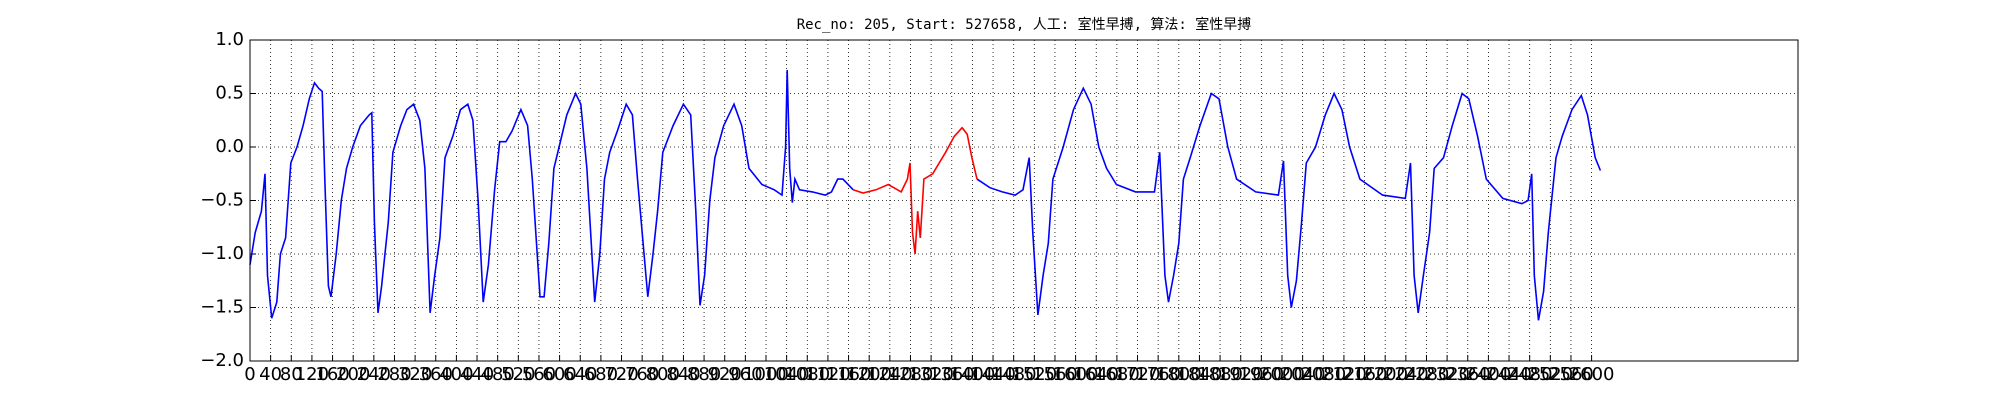 This screenshot has height=400, width=2000. I want to click on x-tick-label: 2240, so click(1406, 374).